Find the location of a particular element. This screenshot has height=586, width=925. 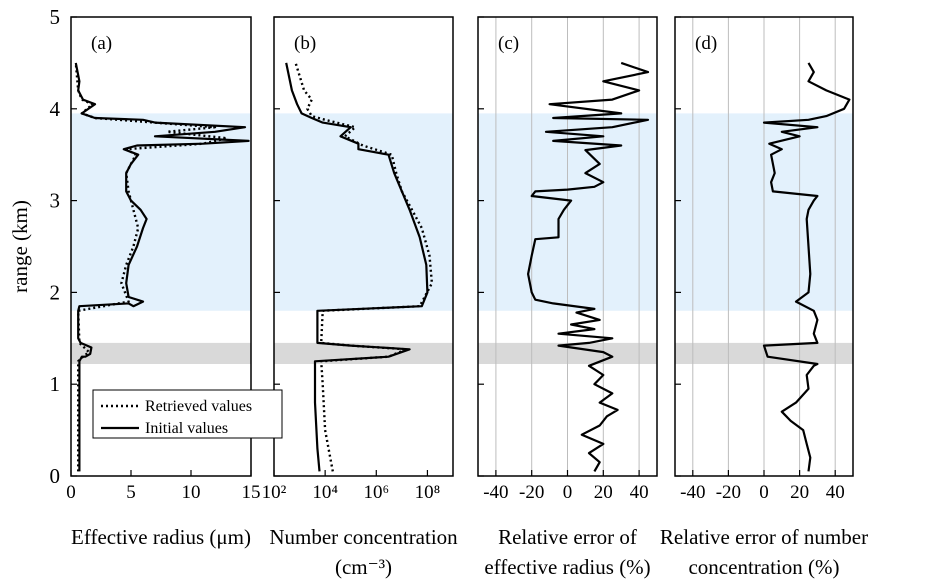

x-tick-label: 10 is located at coordinates (191, 492).